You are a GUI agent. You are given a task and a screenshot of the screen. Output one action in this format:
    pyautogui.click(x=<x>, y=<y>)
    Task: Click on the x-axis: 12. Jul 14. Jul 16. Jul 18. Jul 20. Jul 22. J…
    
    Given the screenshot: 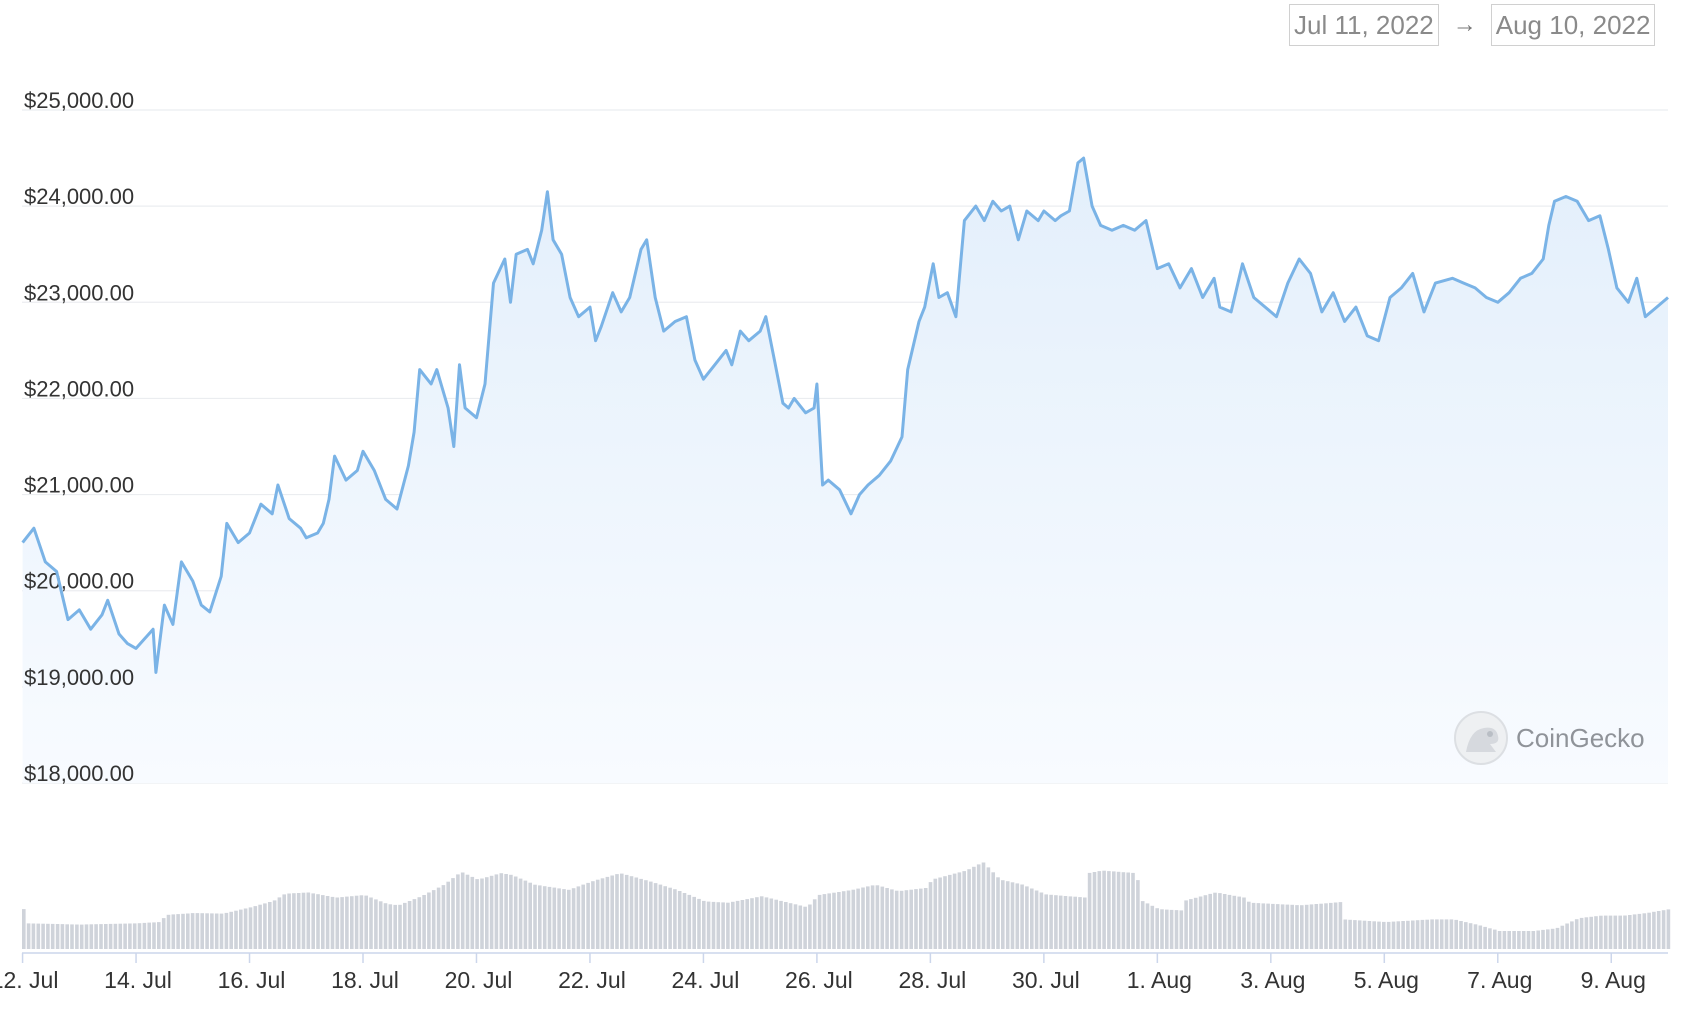 What is the action you would take?
    pyautogui.click(x=834, y=972)
    